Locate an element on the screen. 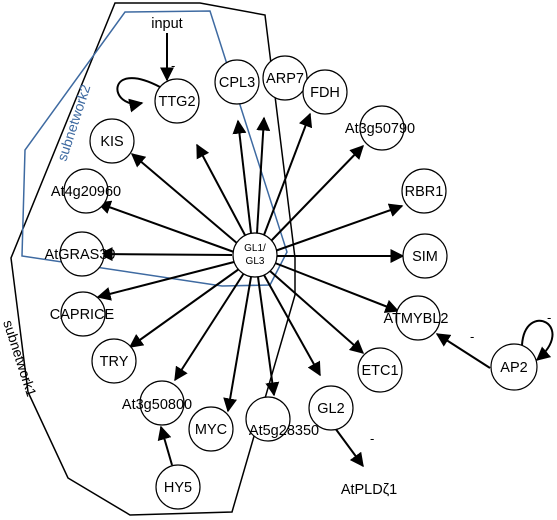  edge-hub-myc is located at coordinates (237, 344).